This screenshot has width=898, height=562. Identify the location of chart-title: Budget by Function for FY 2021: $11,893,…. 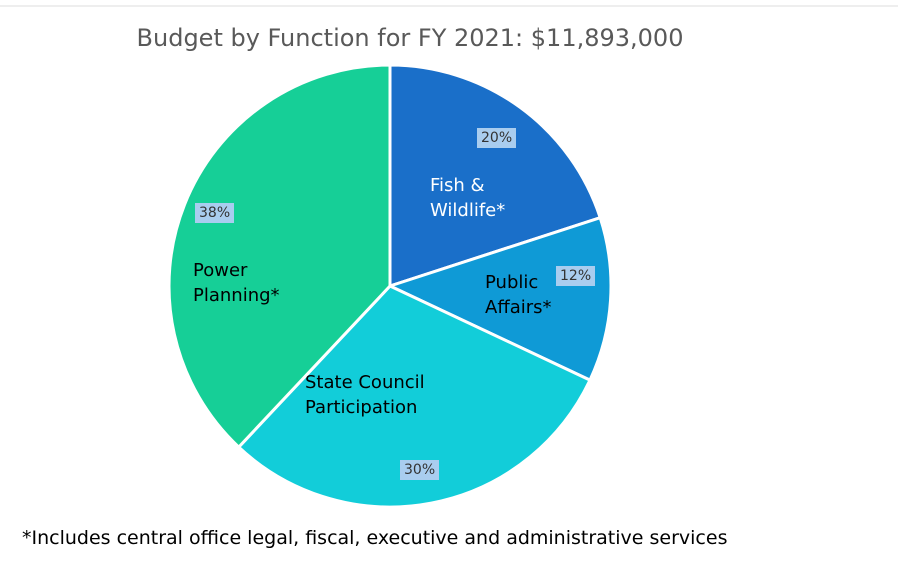
(410, 38).